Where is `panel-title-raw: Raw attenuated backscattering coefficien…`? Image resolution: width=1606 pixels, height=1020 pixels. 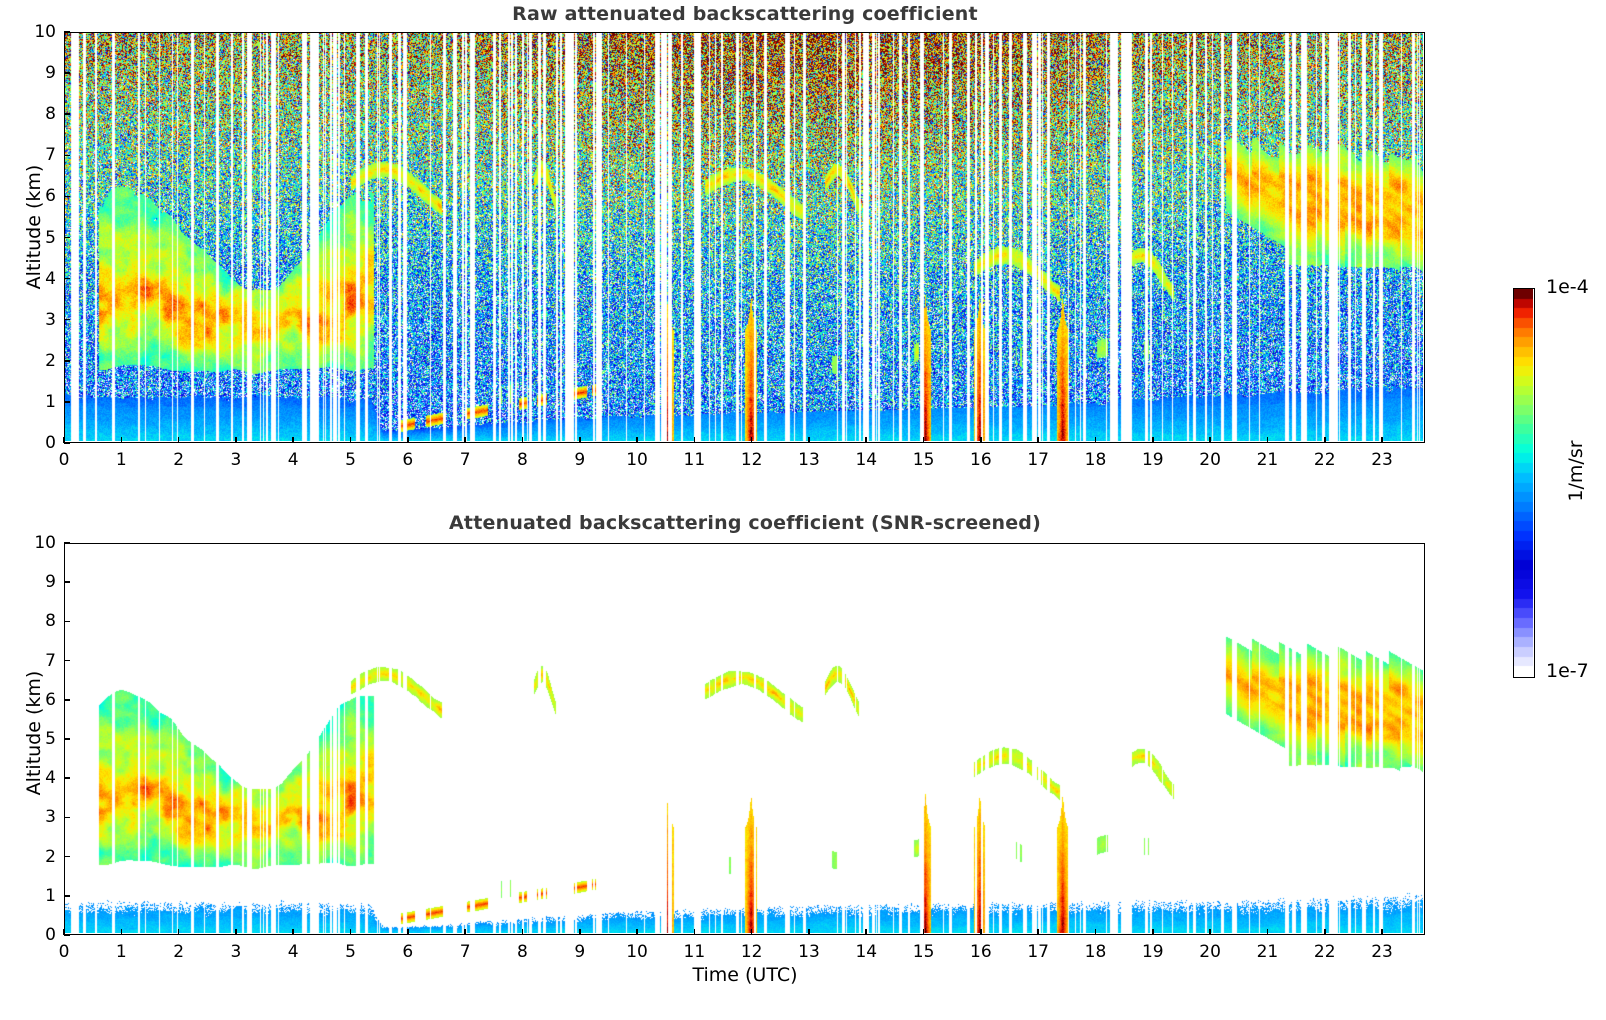
panel-title-raw: Raw attenuated backscattering coefficien… is located at coordinates (745, 14).